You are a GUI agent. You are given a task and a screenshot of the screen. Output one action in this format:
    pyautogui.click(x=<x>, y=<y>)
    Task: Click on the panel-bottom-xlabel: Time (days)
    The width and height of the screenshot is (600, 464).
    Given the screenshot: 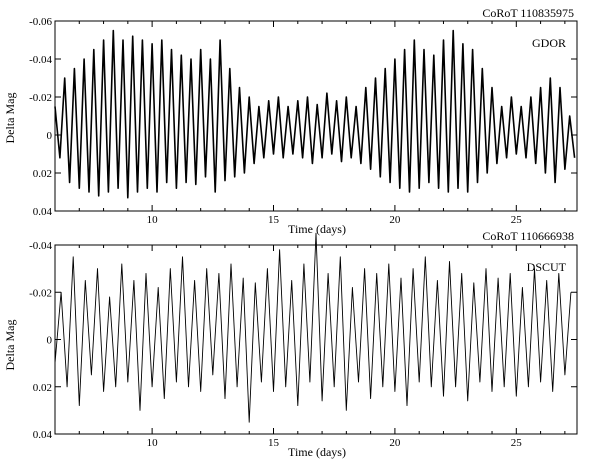 What is the action you would take?
    pyautogui.click(x=317, y=452)
    